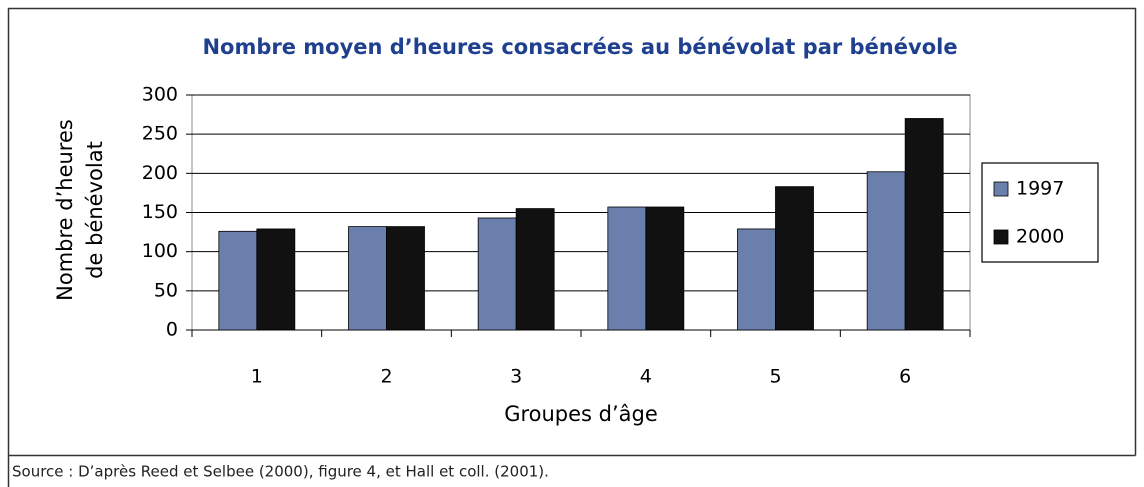  What do you see at coordinates (646, 377) in the screenshot?
I see `x-tick-label: 4` at bounding box center [646, 377].